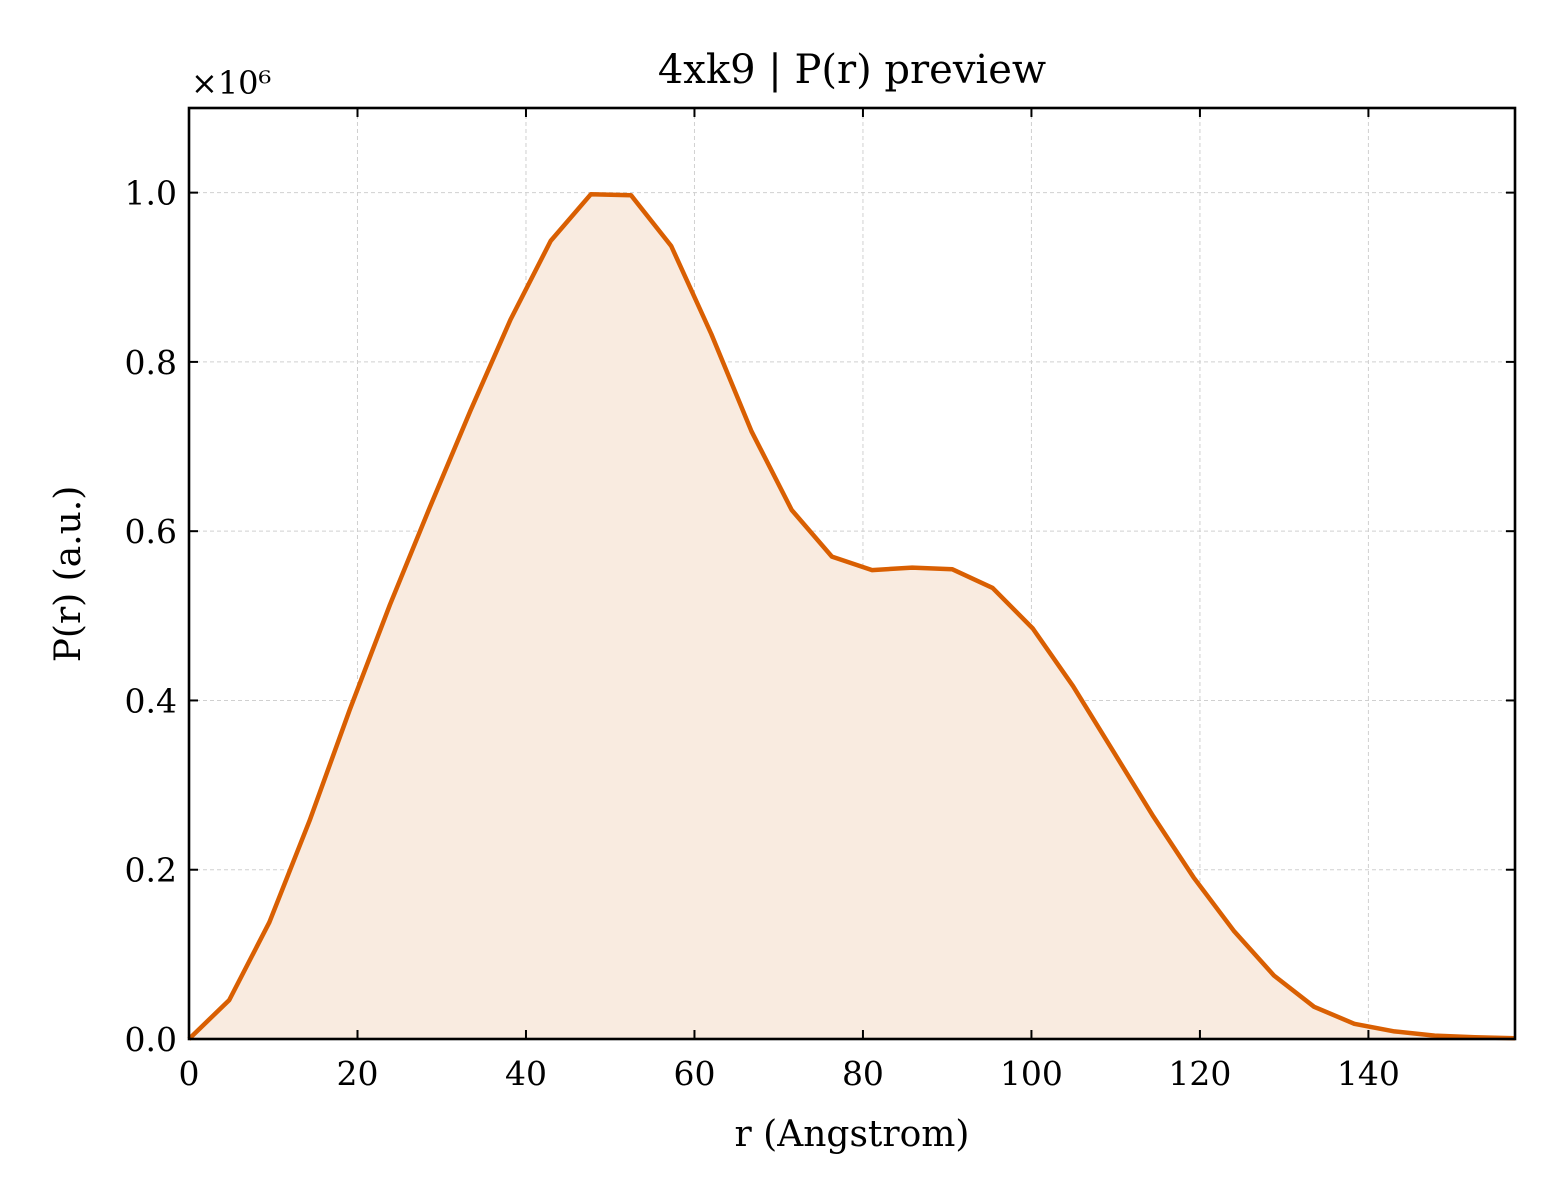 The height and width of the screenshot is (1200, 1560). I want to click on x-tick-label: 140, so click(1368, 1073).